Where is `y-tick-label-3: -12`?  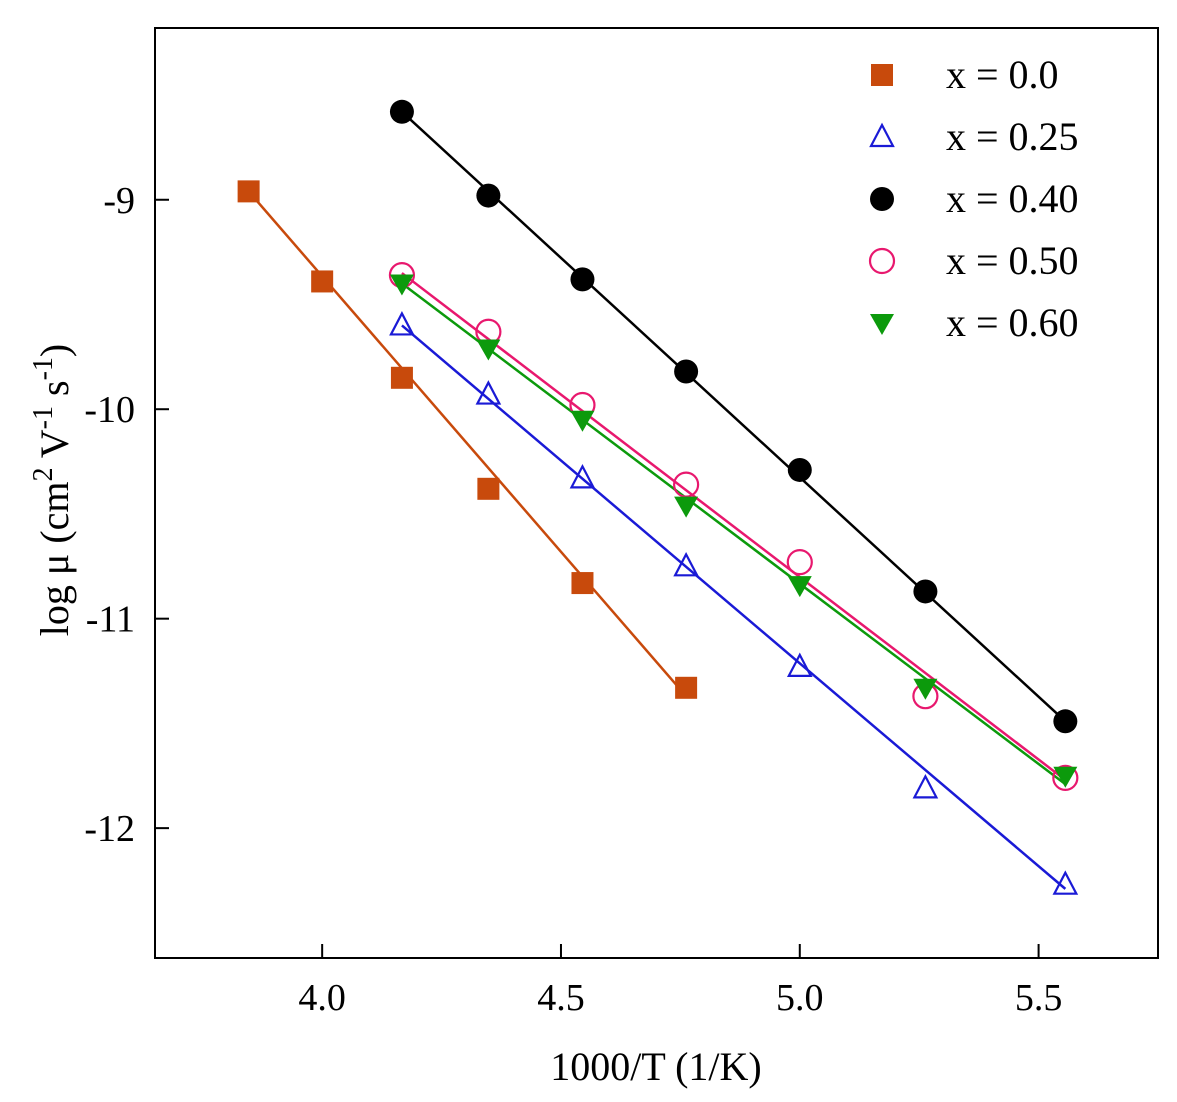
y-tick-label-3: -12 is located at coordinates (109, 829).